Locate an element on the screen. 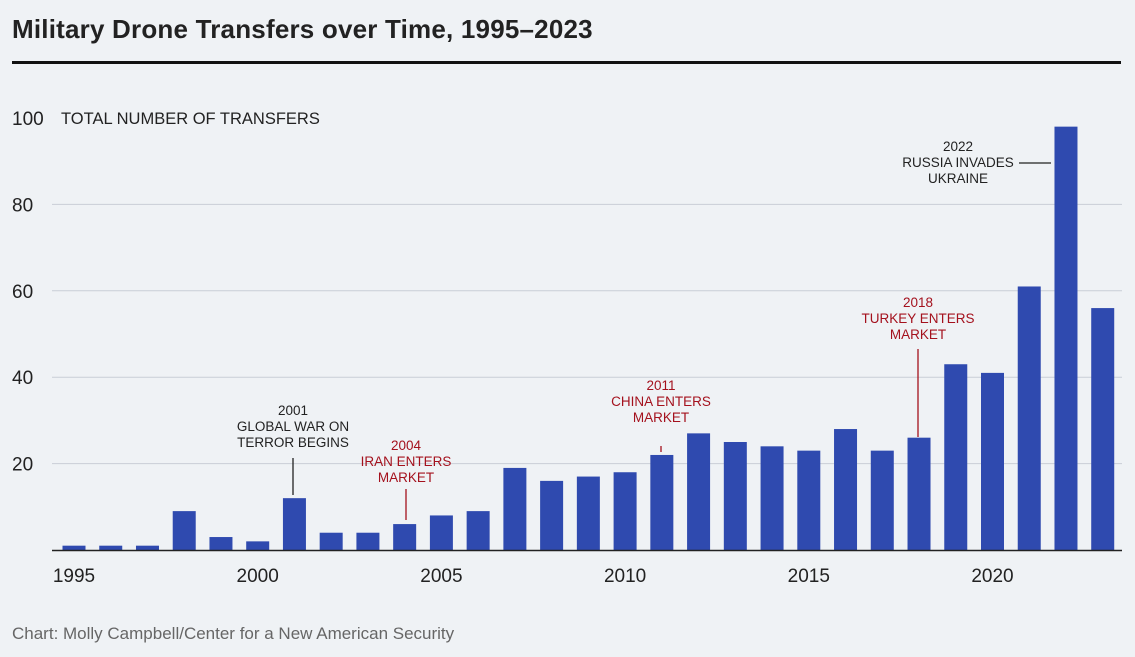  bar-1997 is located at coordinates (147, 547).